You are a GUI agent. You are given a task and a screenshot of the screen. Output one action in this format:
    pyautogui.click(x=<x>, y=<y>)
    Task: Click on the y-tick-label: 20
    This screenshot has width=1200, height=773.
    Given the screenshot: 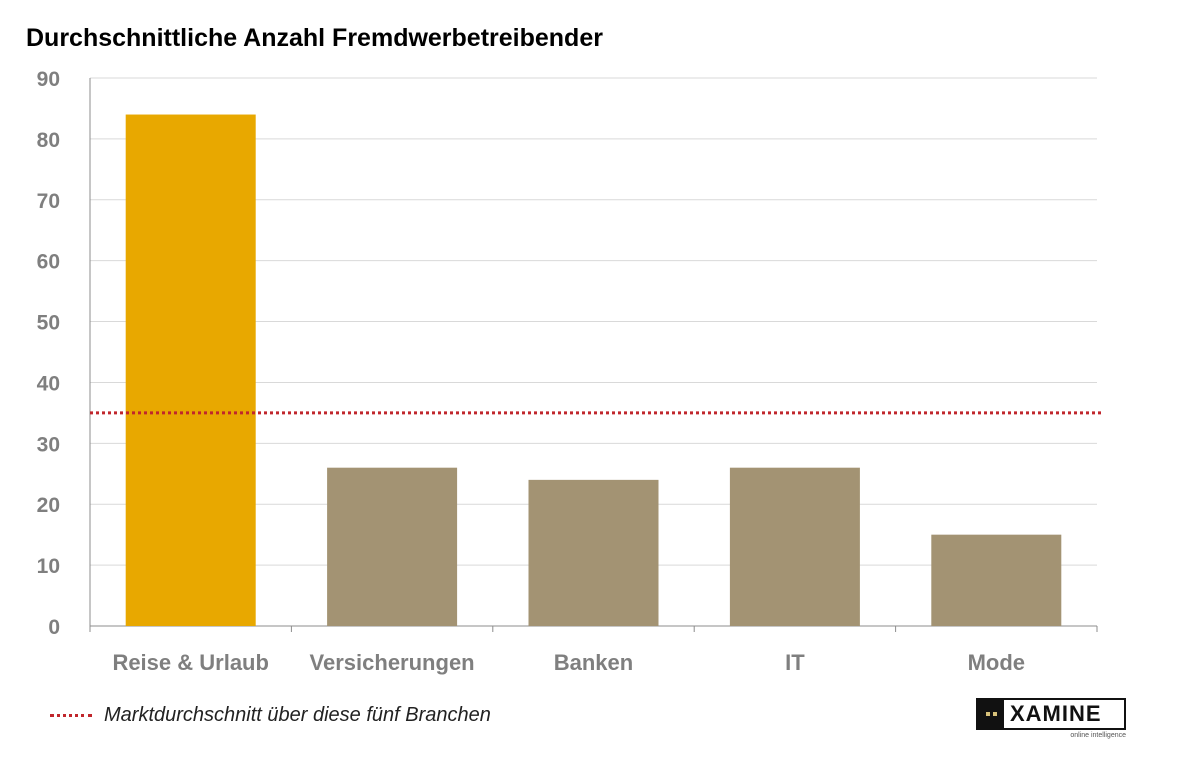 What is the action you would take?
    pyautogui.click(x=48, y=505)
    